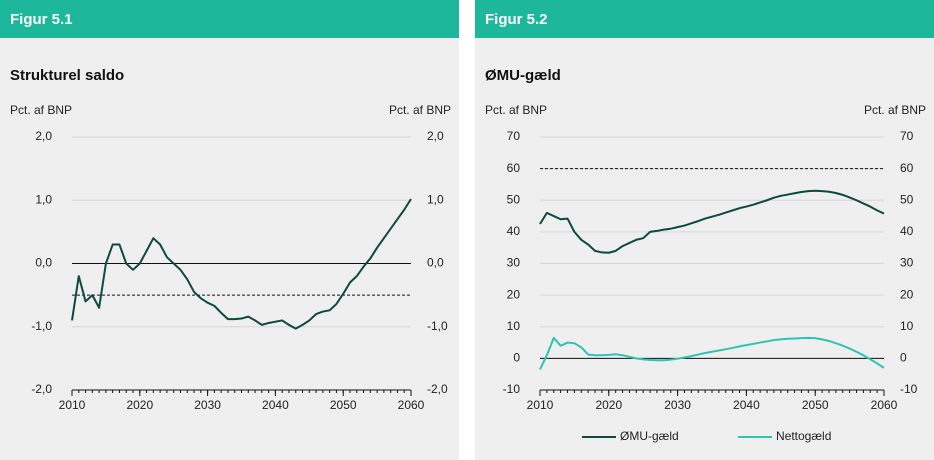 The height and width of the screenshot is (460, 934). What do you see at coordinates (512, 389) in the screenshot?
I see `y-tick-label: -10` at bounding box center [512, 389].